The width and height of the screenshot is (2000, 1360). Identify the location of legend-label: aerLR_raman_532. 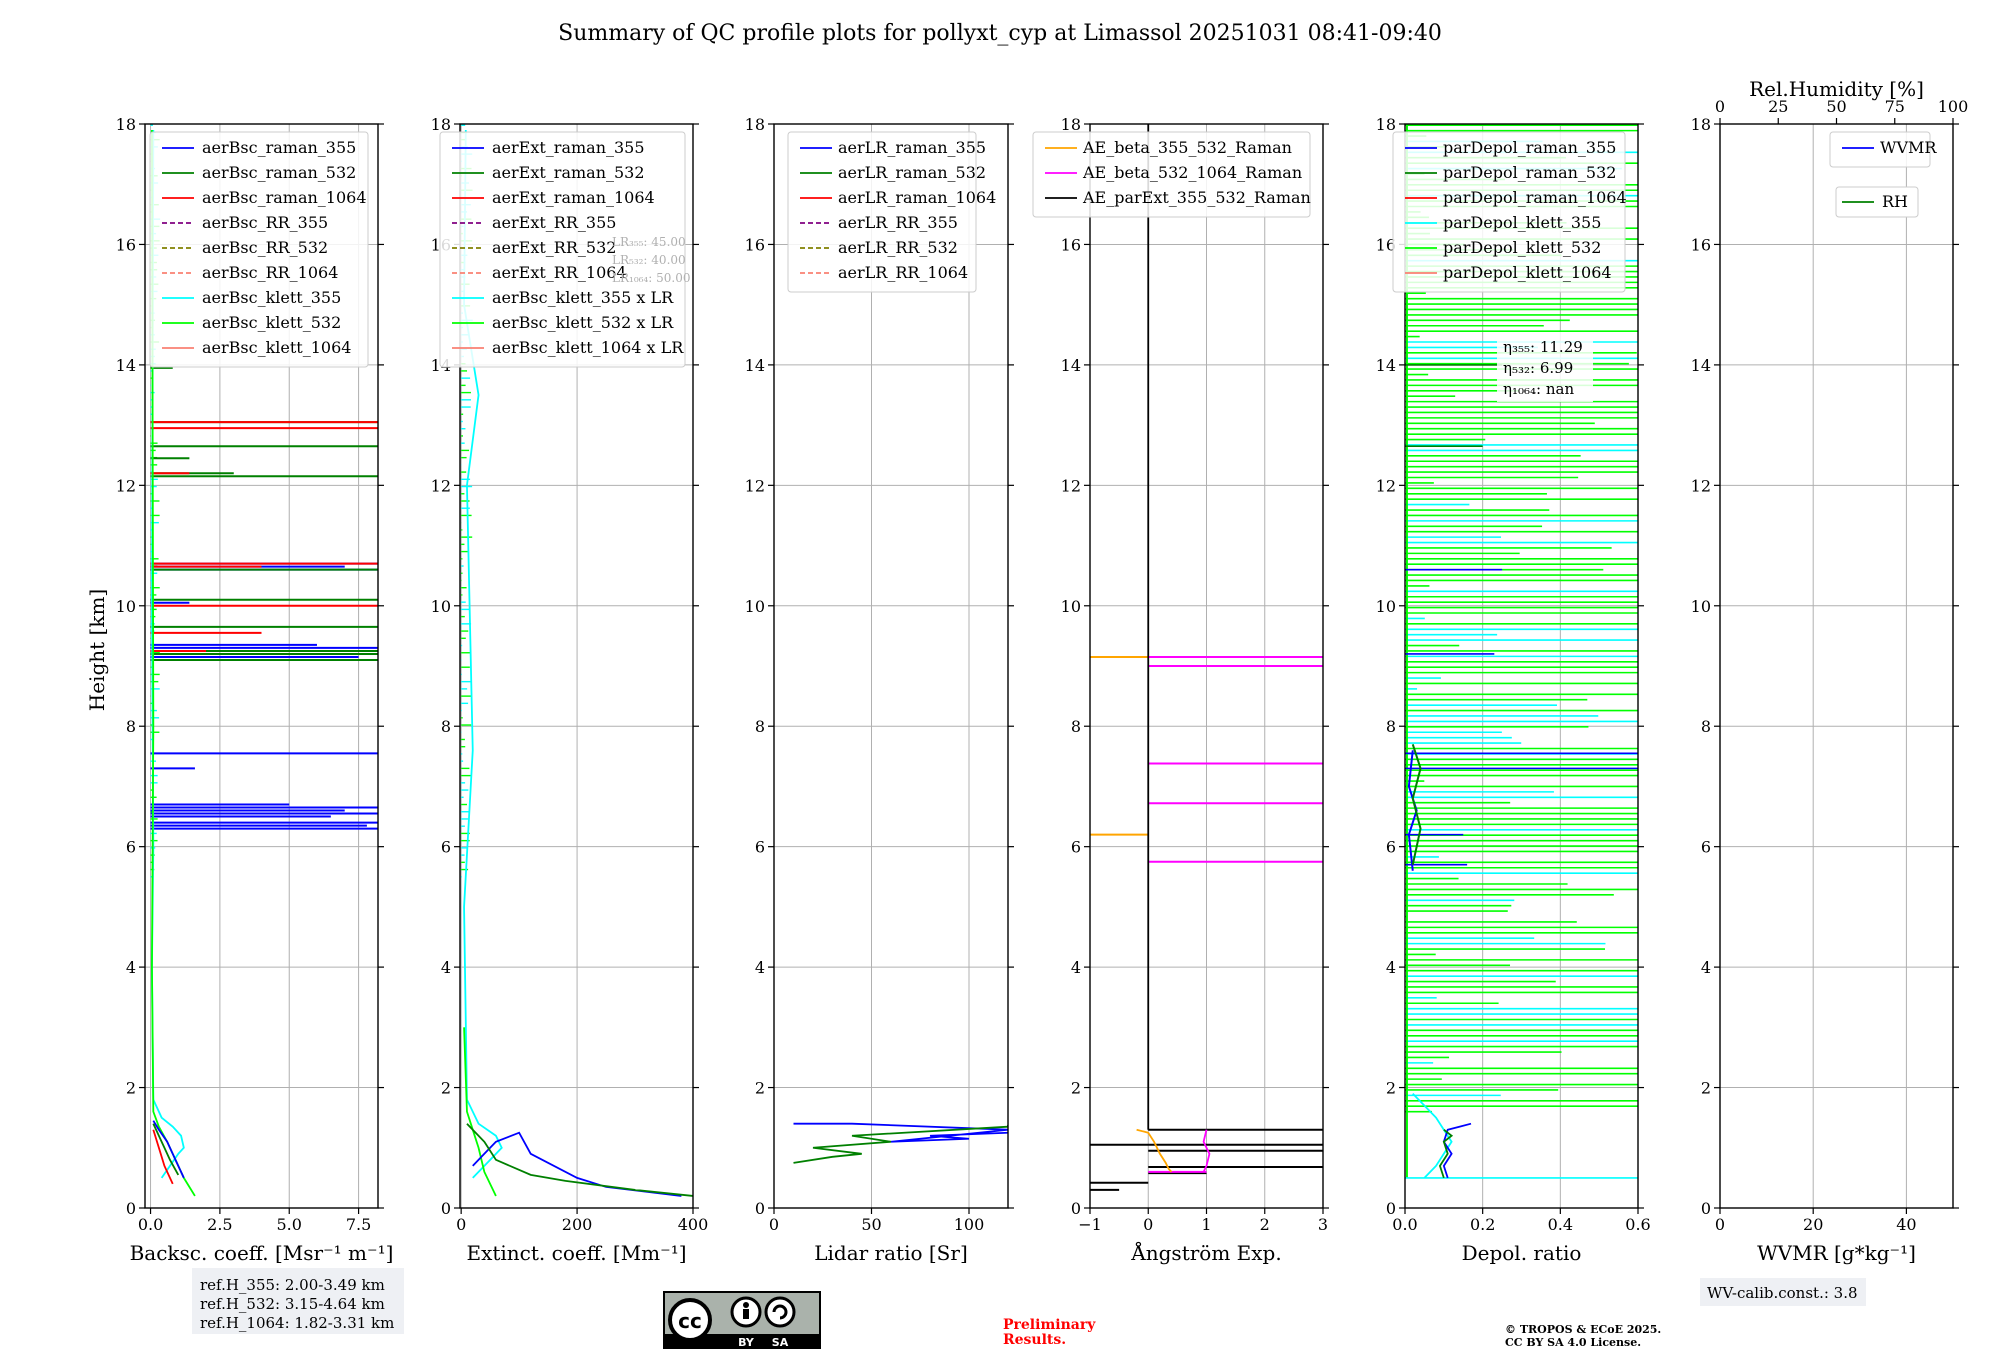
(912, 172).